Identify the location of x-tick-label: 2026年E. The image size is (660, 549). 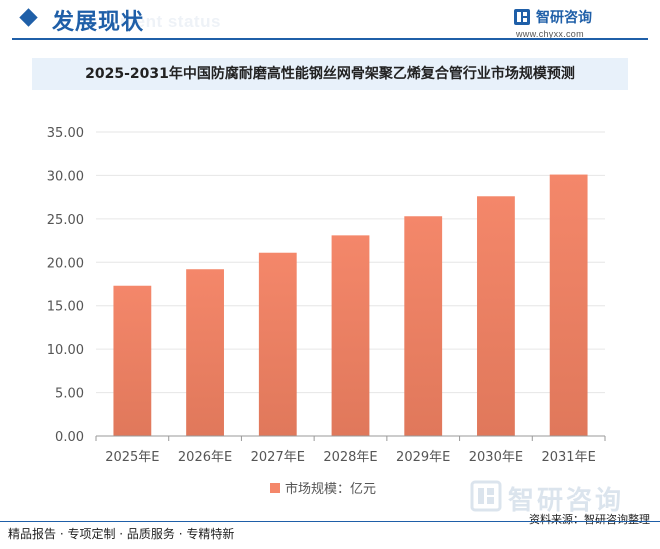
(205, 457).